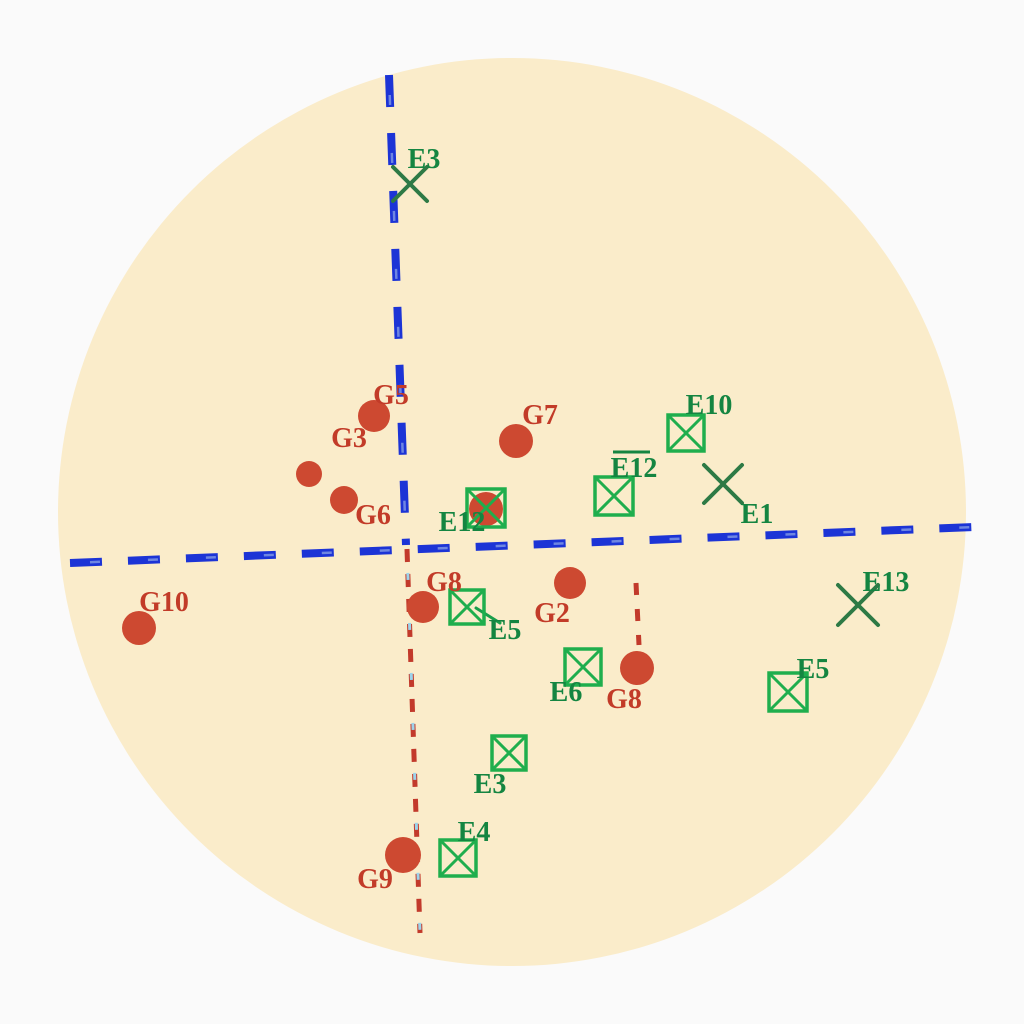  I want to click on label-G3-309-474: G3, so click(349, 438).